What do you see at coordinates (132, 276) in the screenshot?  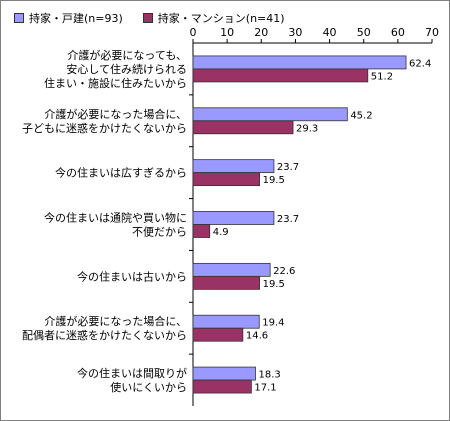 I see `category-label: 今の住まいは古いから` at bounding box center [132, 276].